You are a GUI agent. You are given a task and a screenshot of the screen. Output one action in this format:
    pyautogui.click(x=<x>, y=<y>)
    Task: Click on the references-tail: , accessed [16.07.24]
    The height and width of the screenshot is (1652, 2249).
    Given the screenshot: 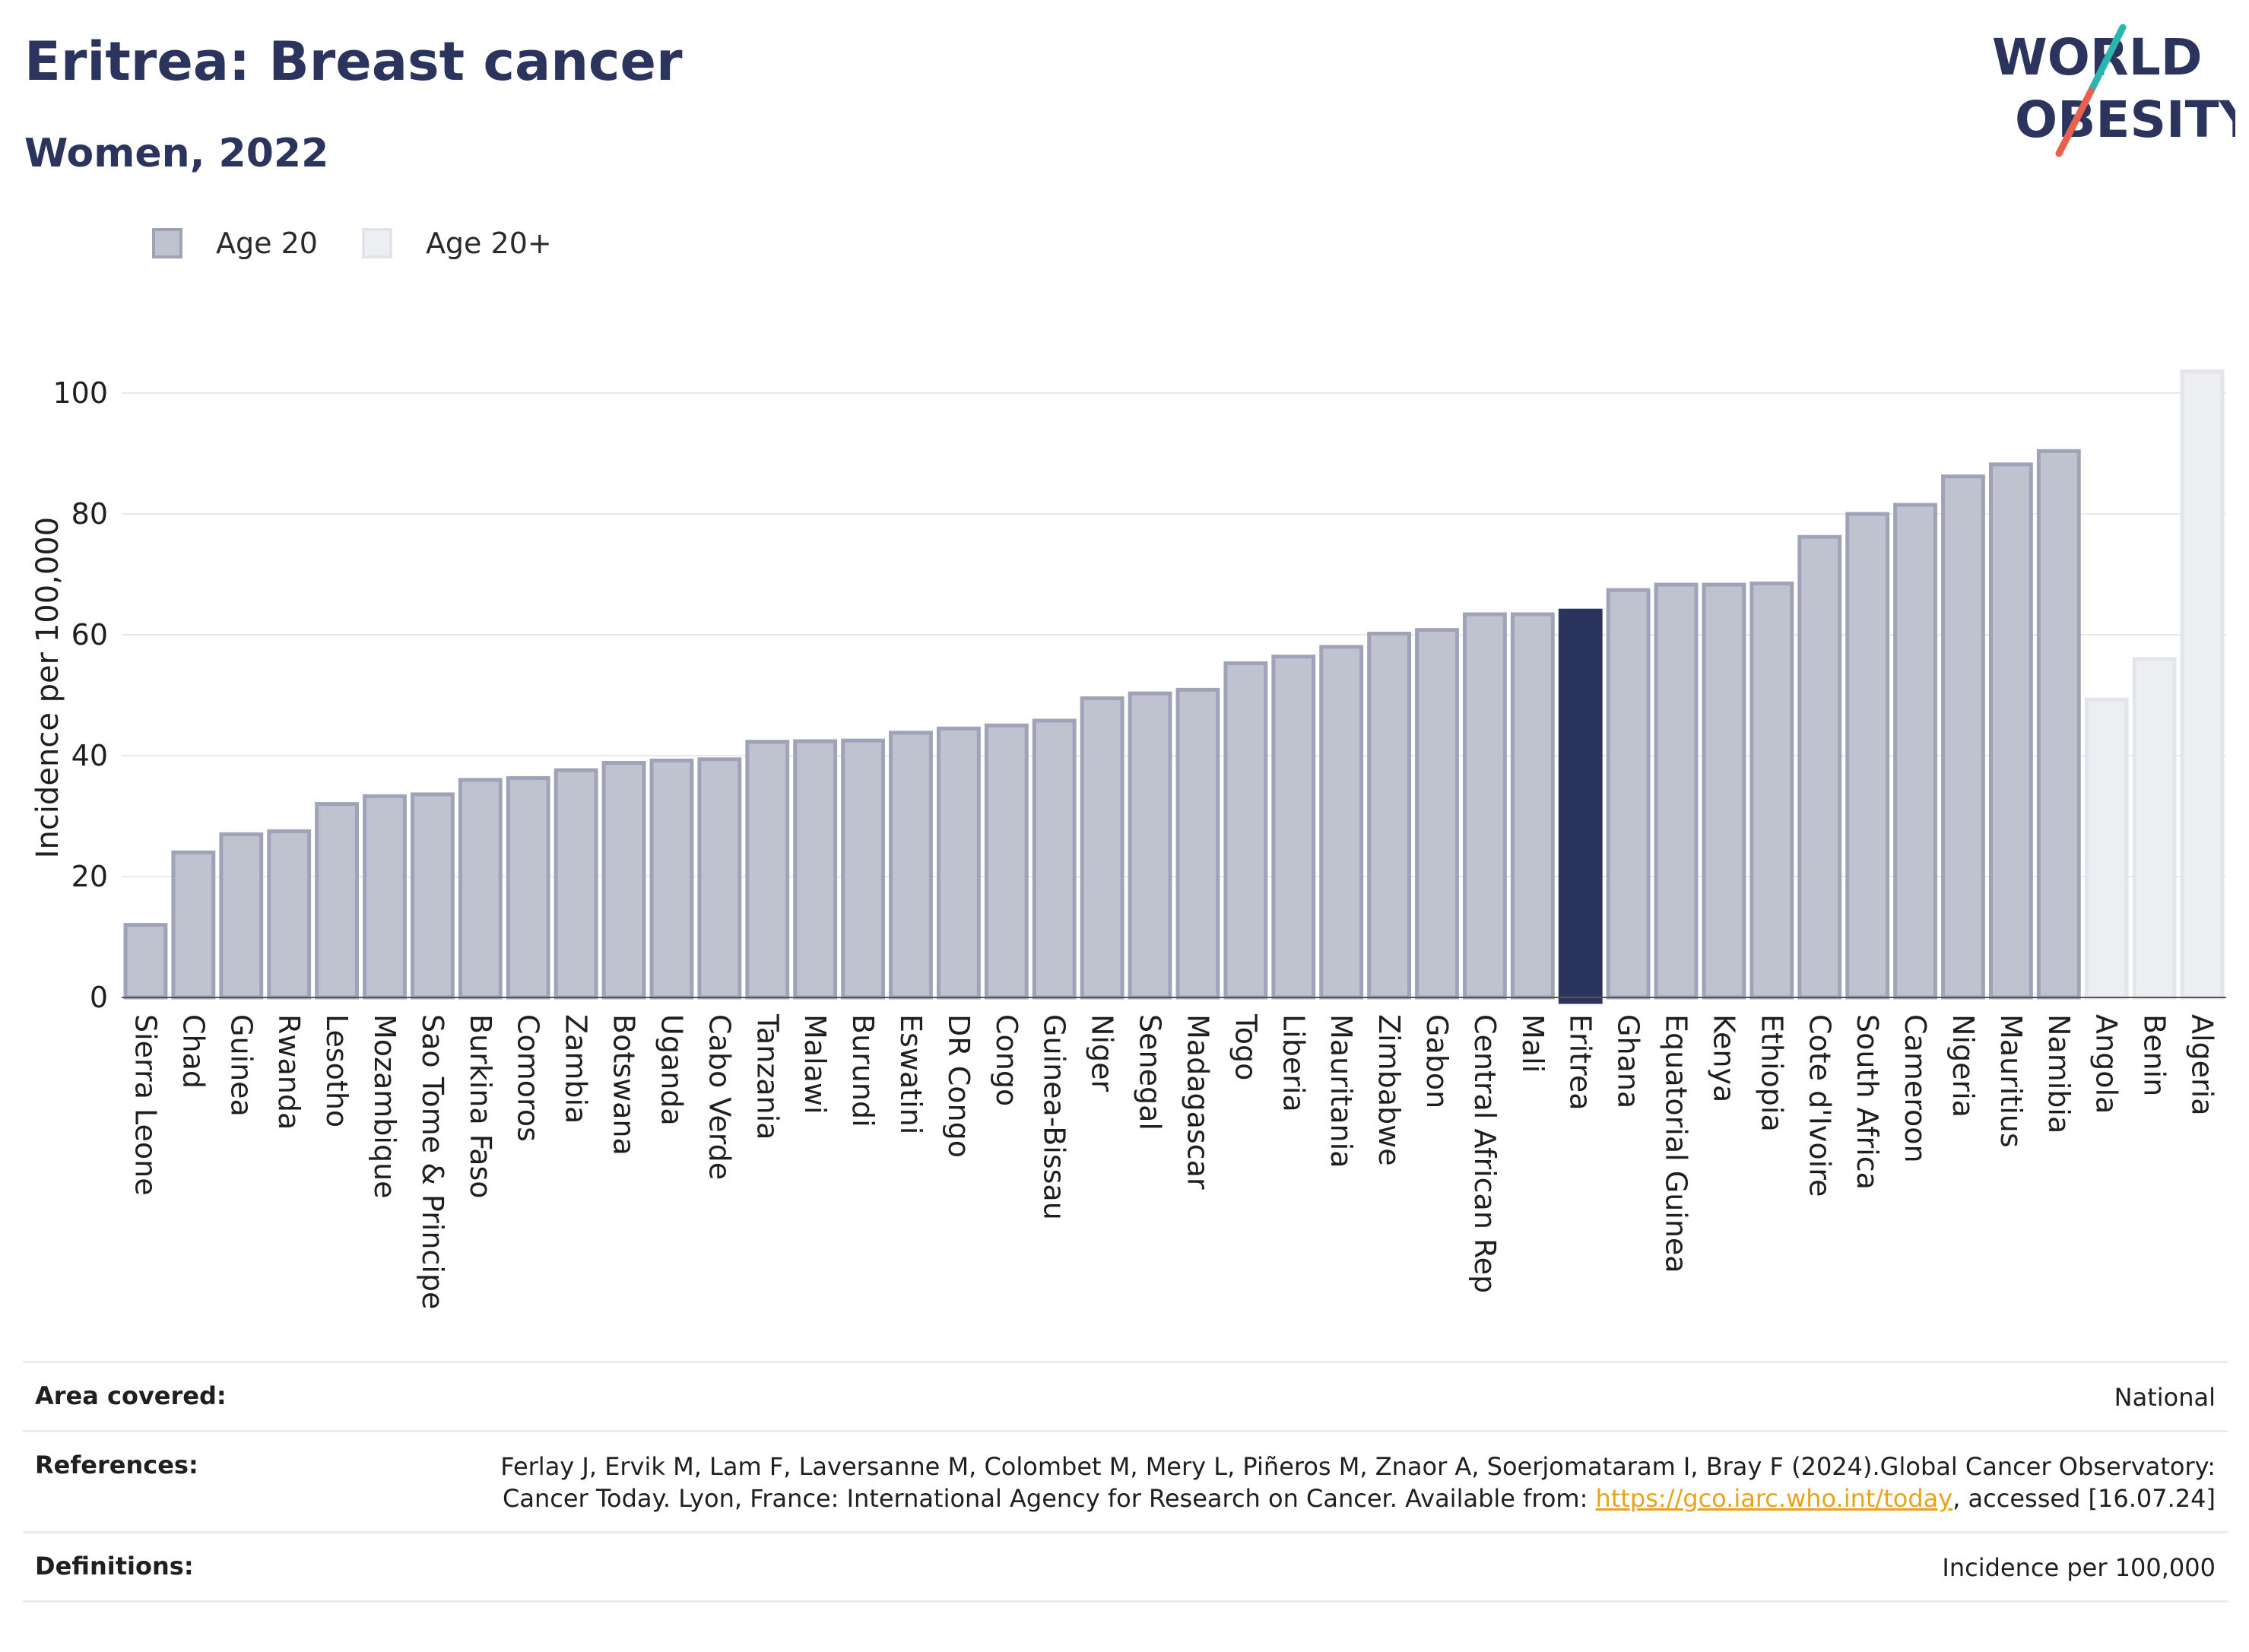 What is the action you would take?
    pyautogui.click(x=2084, y=1498)
    